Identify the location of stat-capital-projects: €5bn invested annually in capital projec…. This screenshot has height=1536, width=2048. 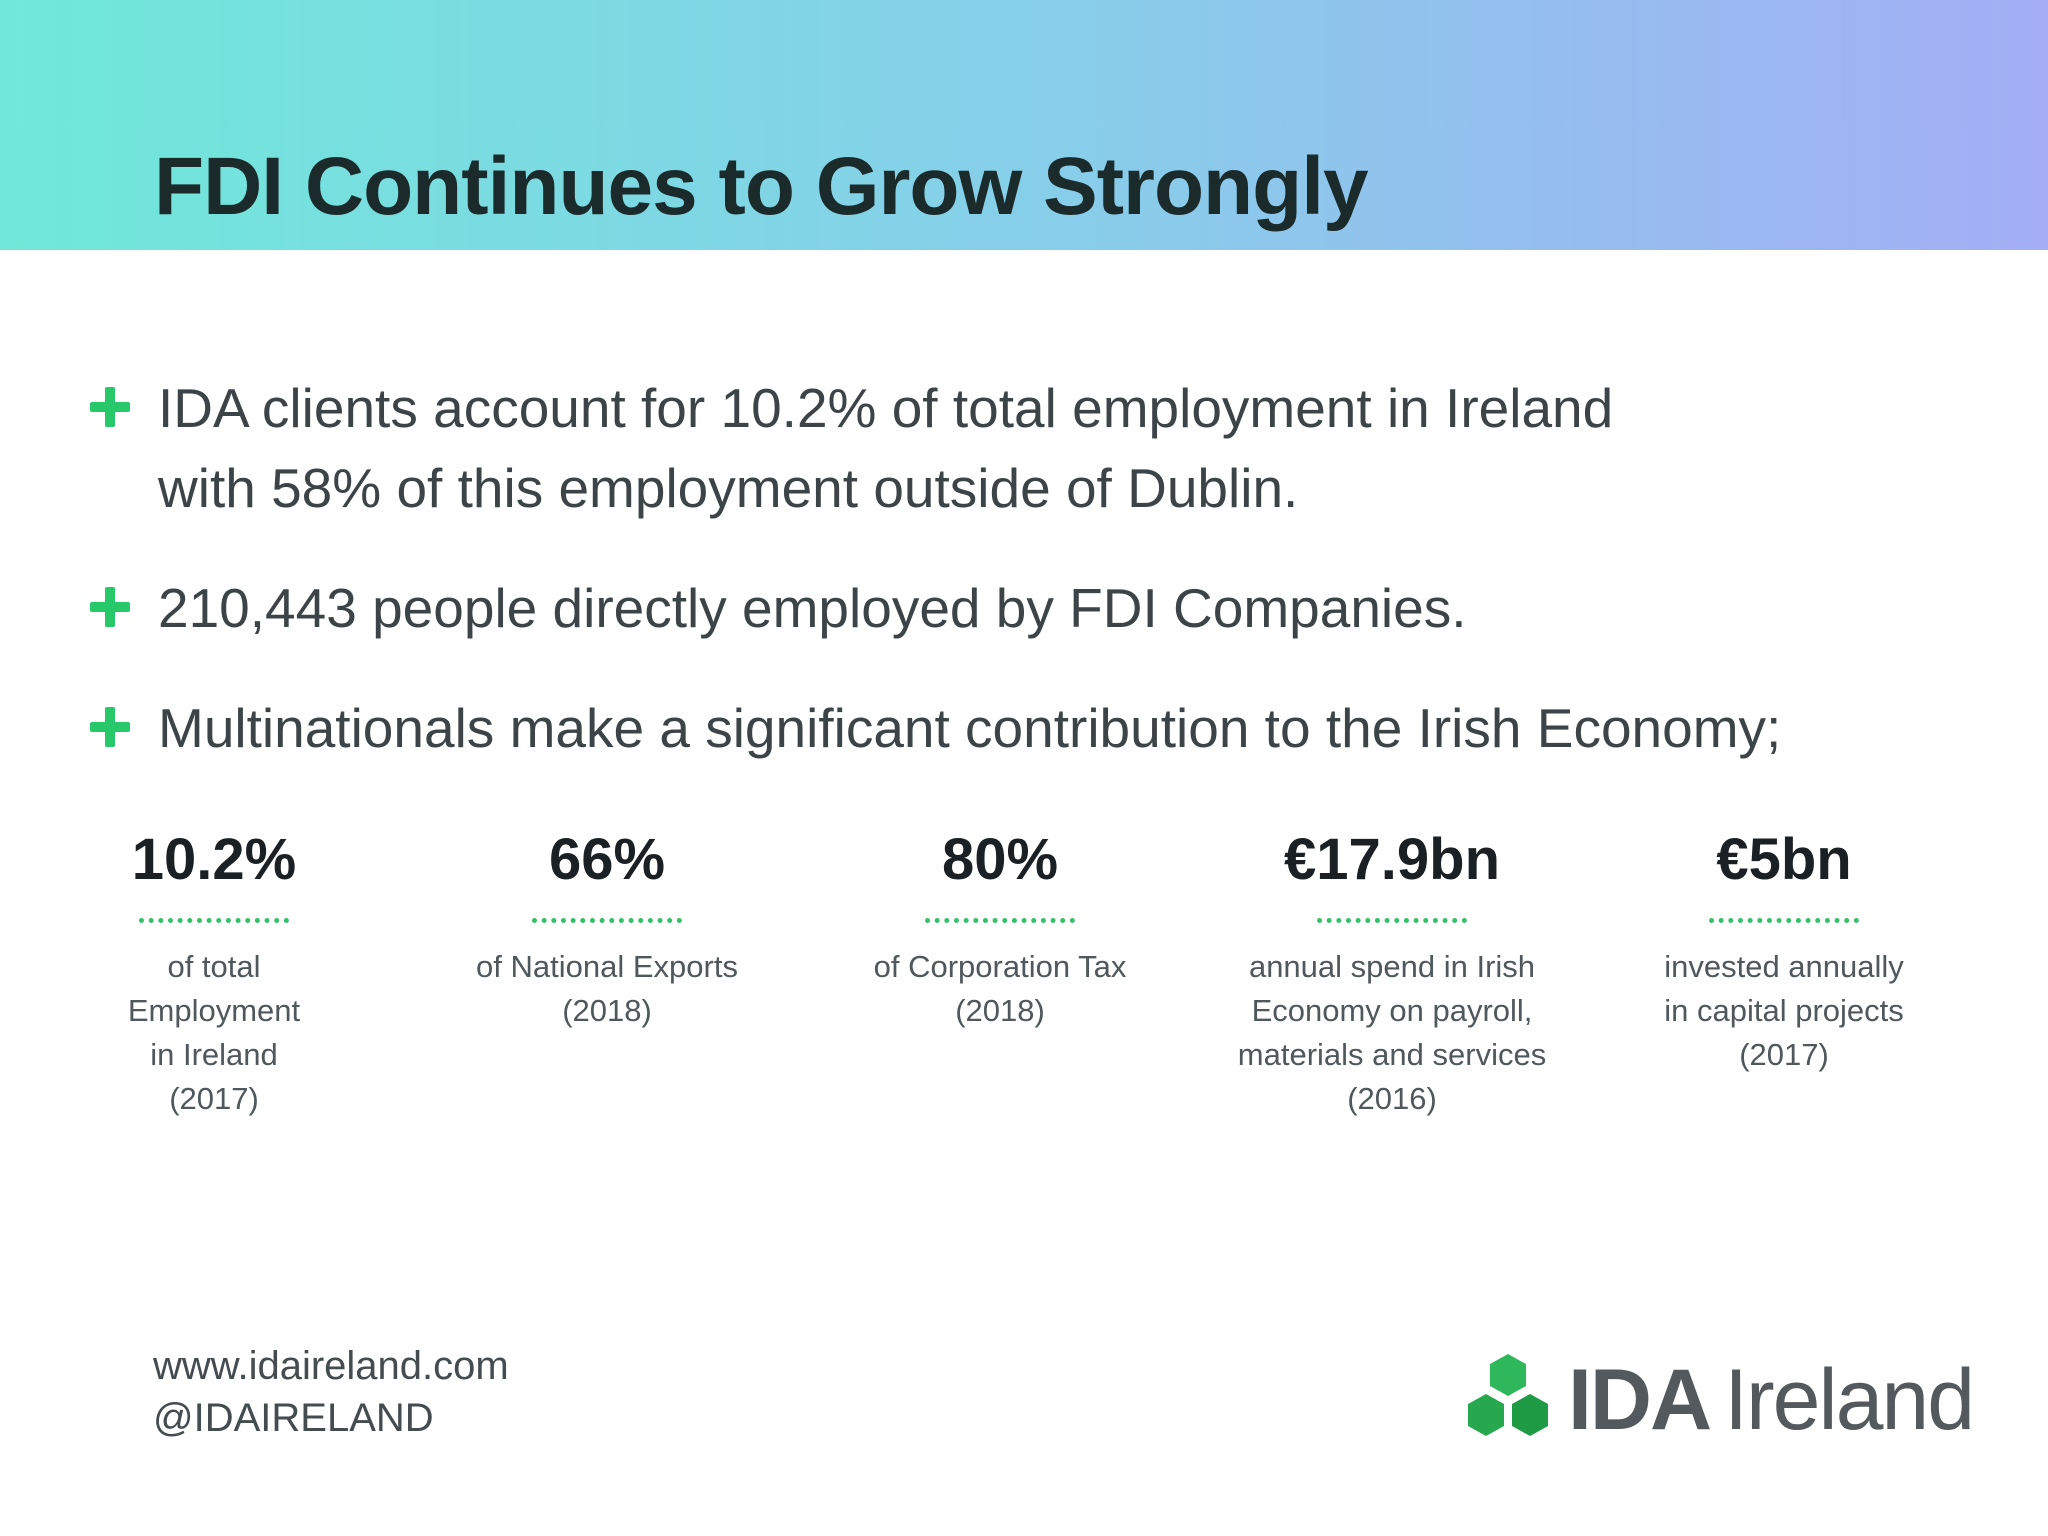
(1784, 948).